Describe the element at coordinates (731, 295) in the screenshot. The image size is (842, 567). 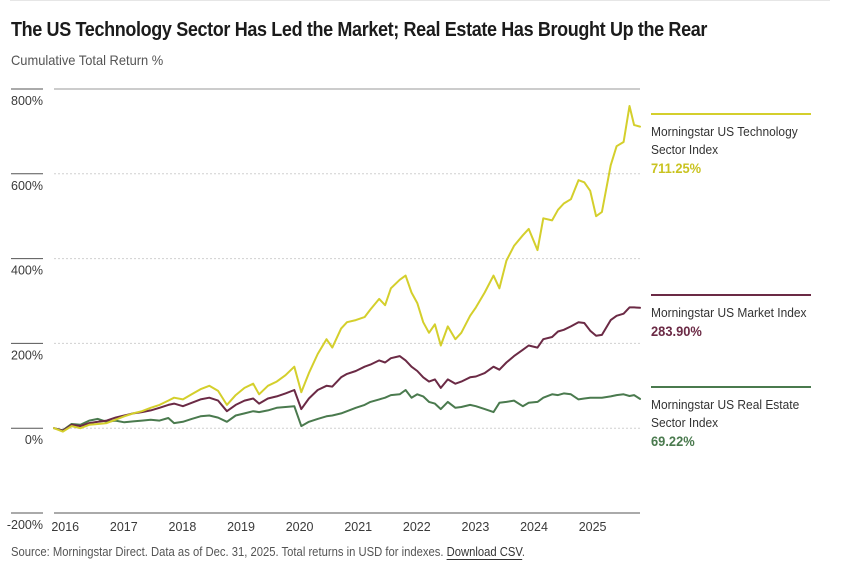
I see `legend-swatch-market` at that location.